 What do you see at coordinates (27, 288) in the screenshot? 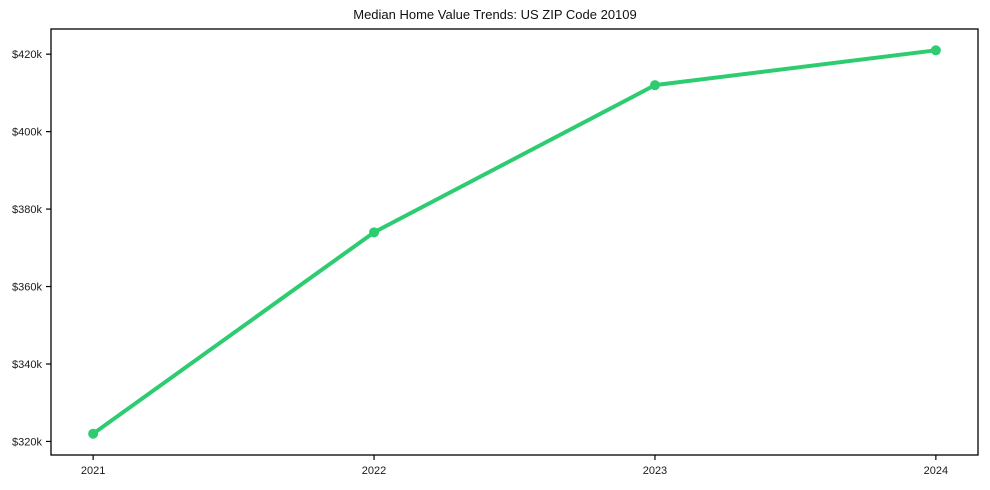
I see `y-tick-label: $360k` at bounding box center [27, 288].